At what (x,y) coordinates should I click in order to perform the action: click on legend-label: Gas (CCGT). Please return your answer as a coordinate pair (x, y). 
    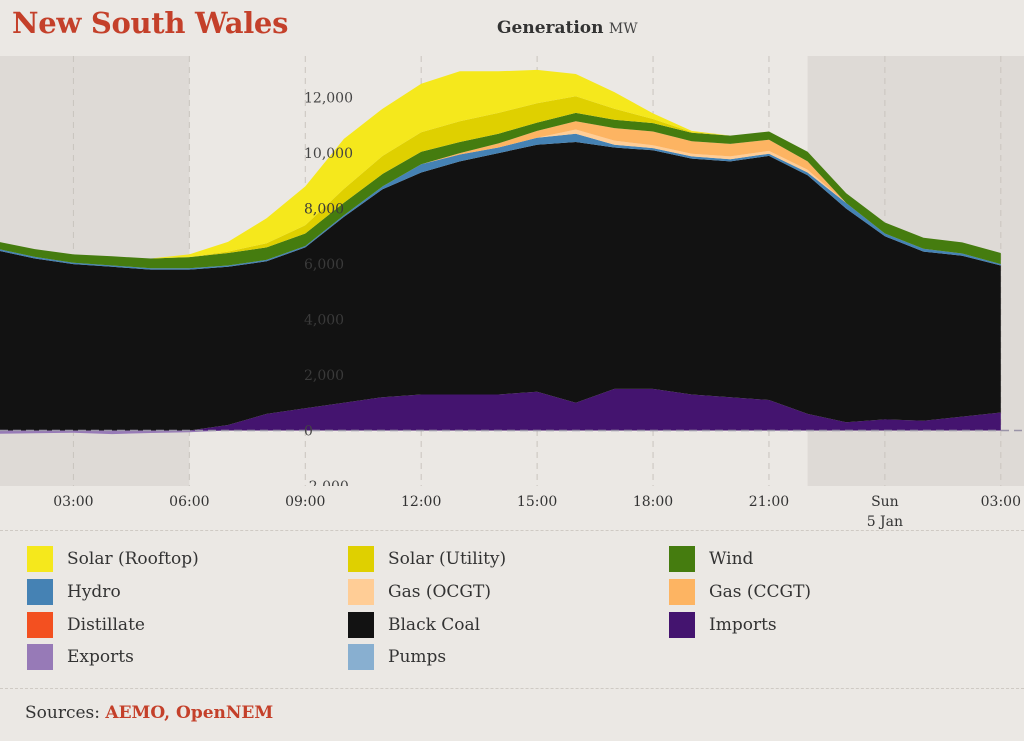
    Looking at the image, I should click on (760, 592).